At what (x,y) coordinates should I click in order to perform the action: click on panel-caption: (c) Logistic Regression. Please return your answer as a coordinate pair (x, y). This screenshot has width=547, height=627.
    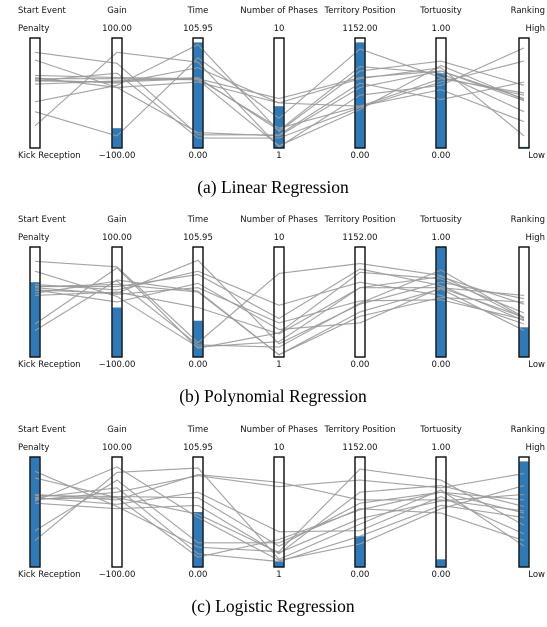
    Looking at the image, I should click on (273, 606).